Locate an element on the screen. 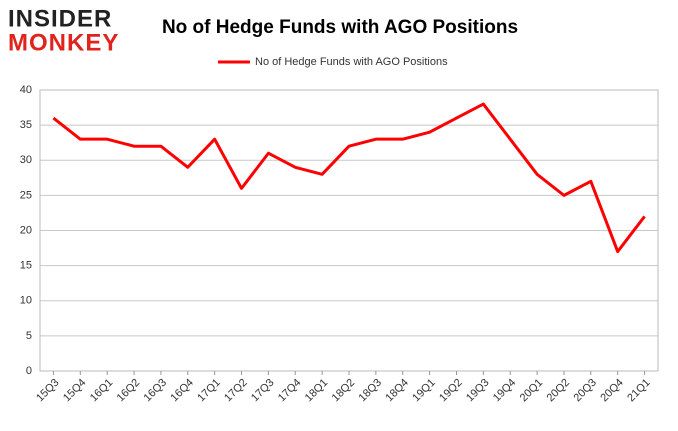 The image size is (678, 431). x-tick-label: 20Q3 is located at coordinates (585, 391).